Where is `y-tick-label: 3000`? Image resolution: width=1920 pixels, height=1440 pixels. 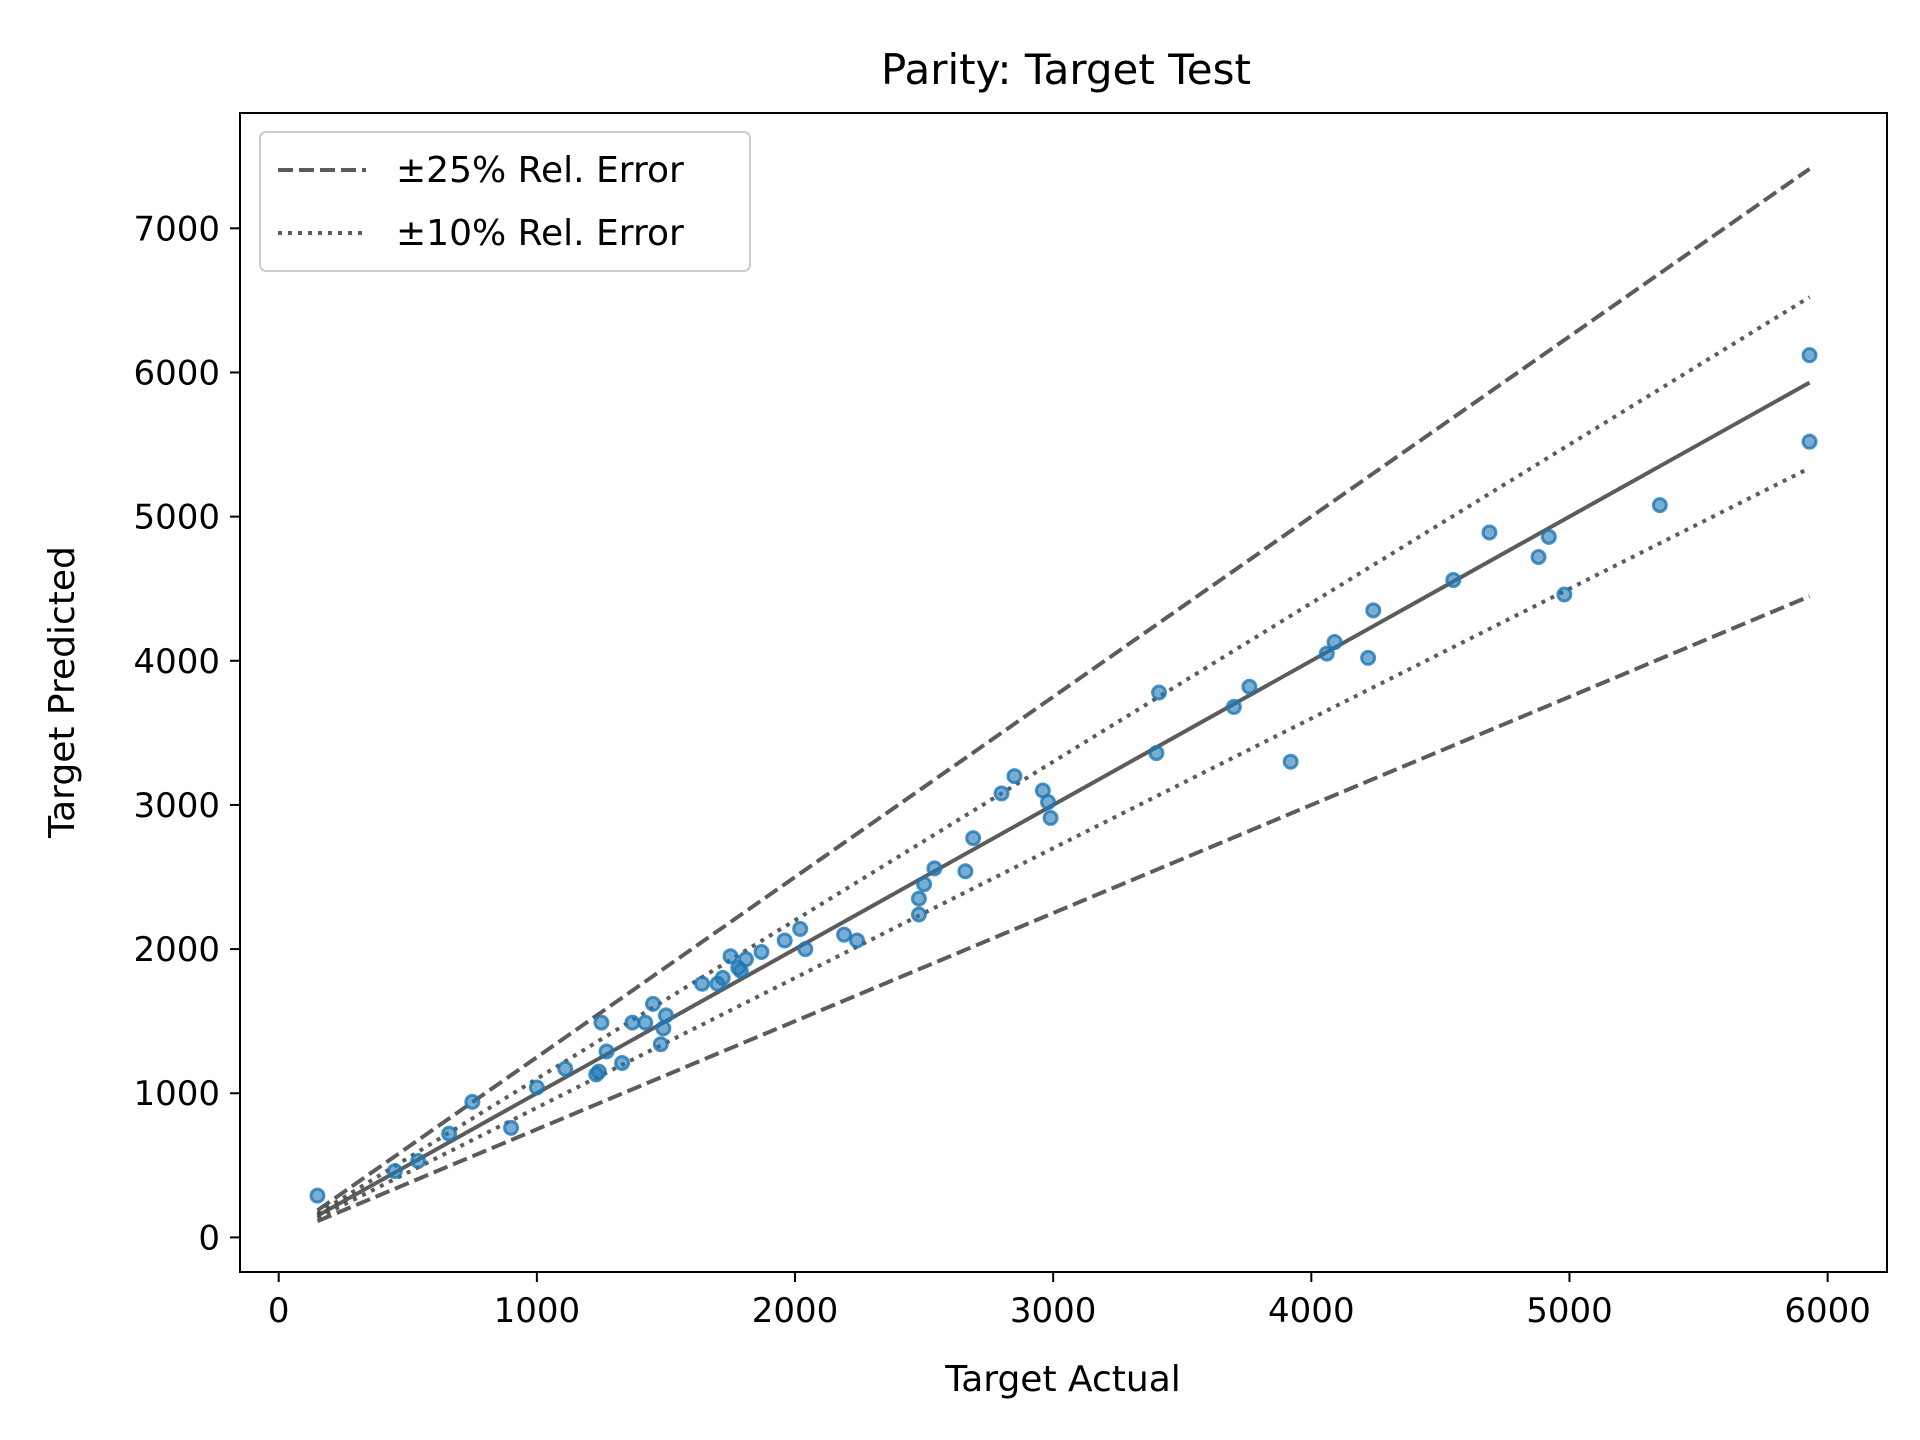
y-tick-label: 3000 is located at coordinates (176, 806).